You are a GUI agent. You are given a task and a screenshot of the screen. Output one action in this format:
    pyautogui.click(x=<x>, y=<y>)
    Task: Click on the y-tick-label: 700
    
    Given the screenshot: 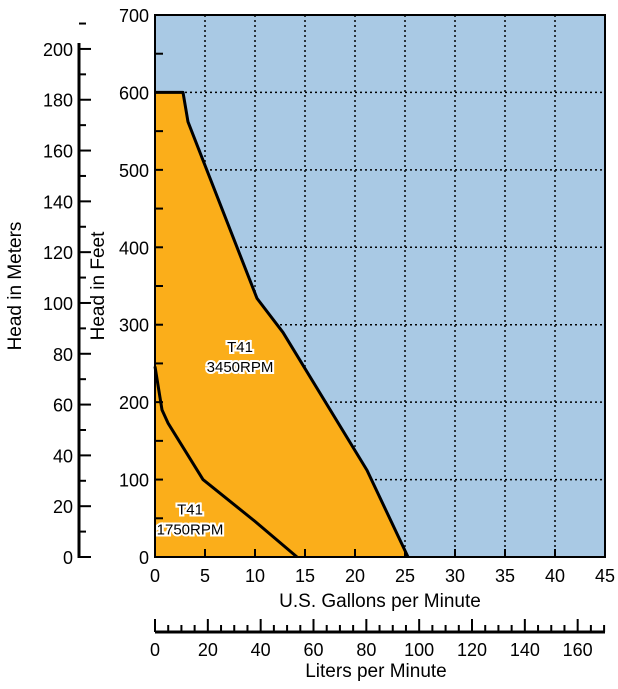 What is the action you would take?
    pyautogui.click(x=134, y=16)
    